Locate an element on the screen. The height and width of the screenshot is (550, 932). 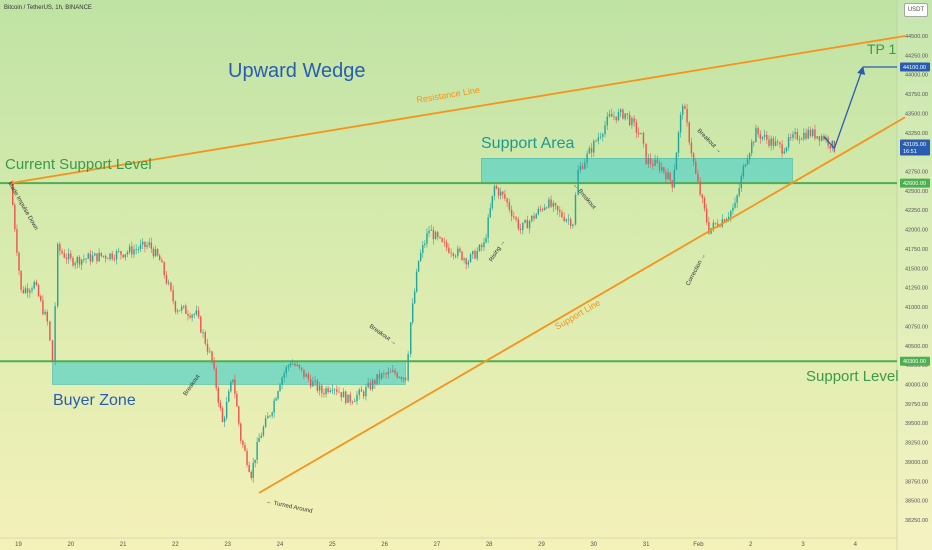
y-tick-label: 38750.00 is located at coordinates (916, 482).